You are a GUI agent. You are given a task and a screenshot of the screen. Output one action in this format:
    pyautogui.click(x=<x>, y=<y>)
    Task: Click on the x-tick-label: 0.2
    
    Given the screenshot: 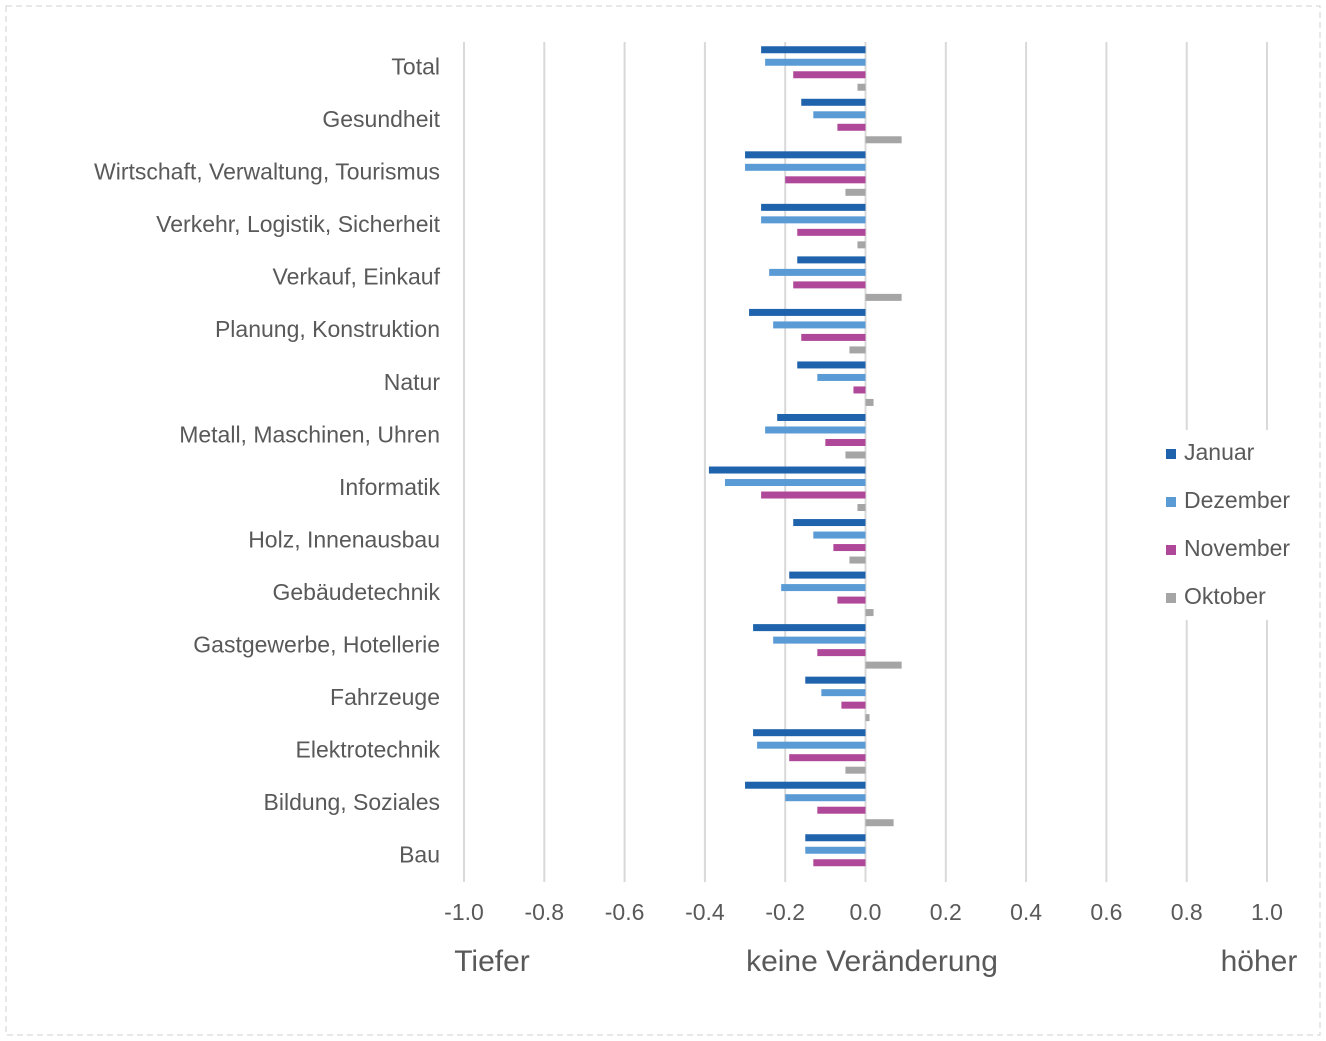 What is the action you would take?
    pyautogui.click(x=946, y=912)
    